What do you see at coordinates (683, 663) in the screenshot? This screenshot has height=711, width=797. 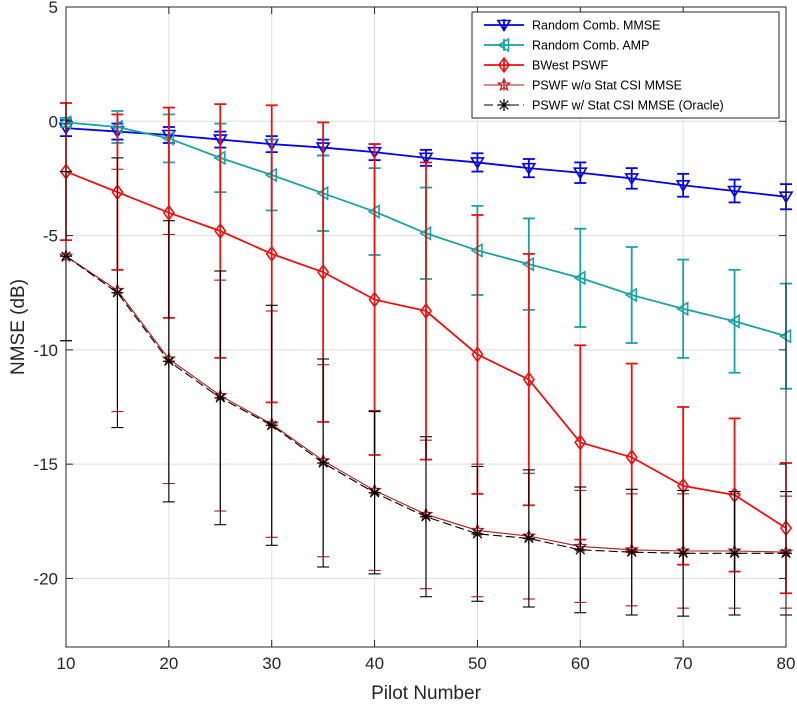 I see `x-tick-label: 70` at bounding box center [683, 663].